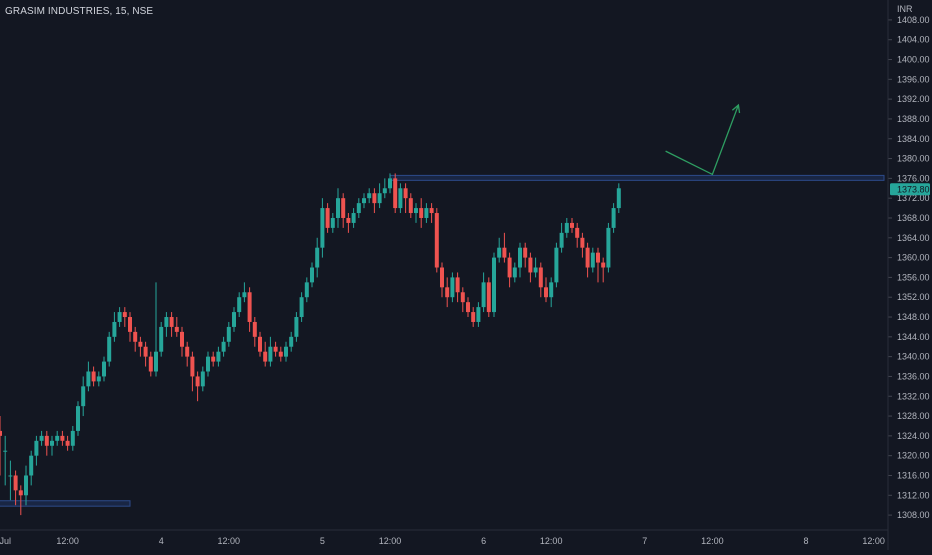  Describe the element at coordinates (913, 198) in the screenshot. I see `y-tick-label: 1372.00` at that location.